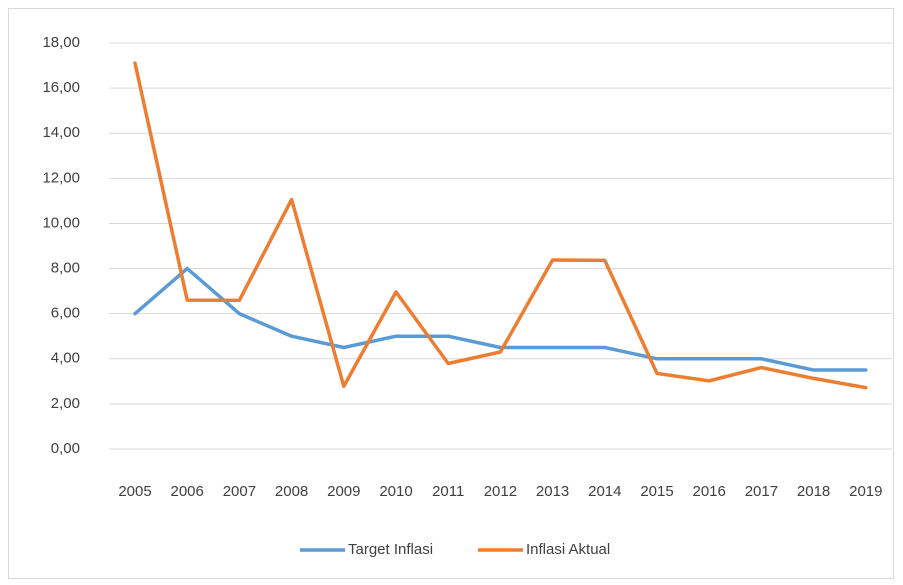  What do you see at coordinates (500, 491) in the screenshot?
I see `x-tick-label: 2012` at bounding box center [500, 491].